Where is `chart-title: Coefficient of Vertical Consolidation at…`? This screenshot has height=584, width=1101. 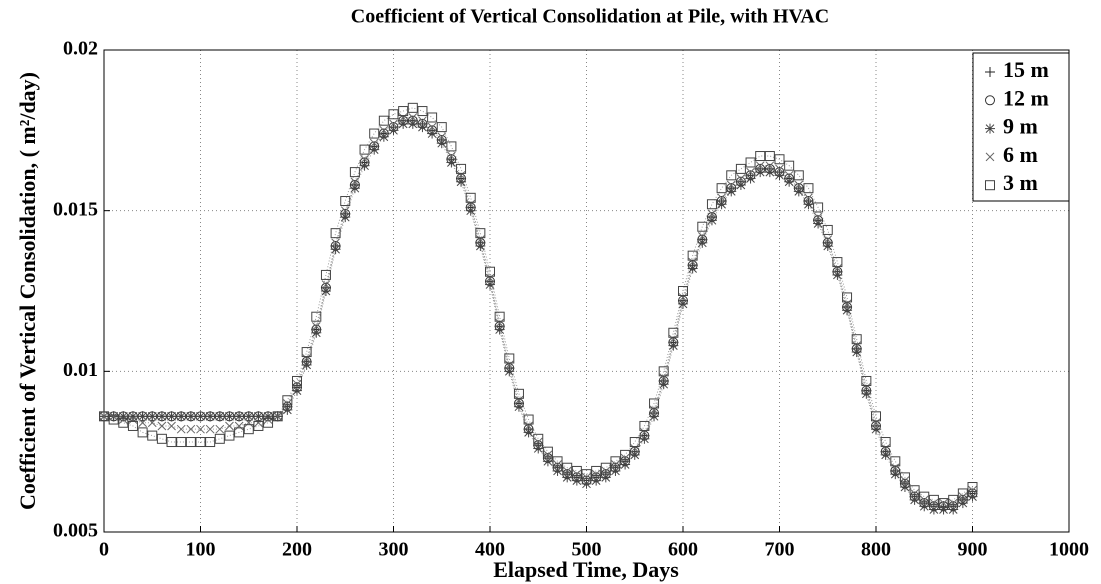 chart-title: Coefficient of Vertical Consolidation at… is located at coordinates (590, 17).